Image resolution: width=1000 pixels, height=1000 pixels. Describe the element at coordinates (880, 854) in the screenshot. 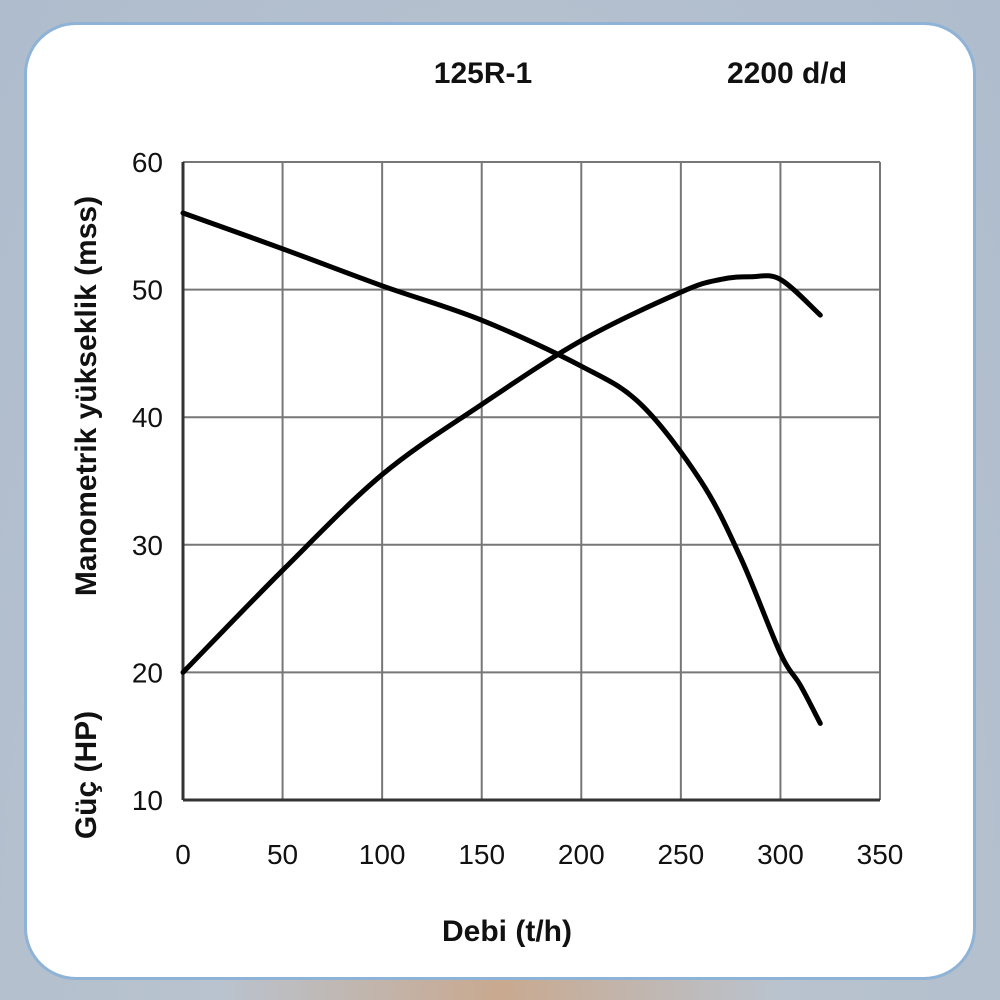

I see `x-tick-label: 350` at that location.